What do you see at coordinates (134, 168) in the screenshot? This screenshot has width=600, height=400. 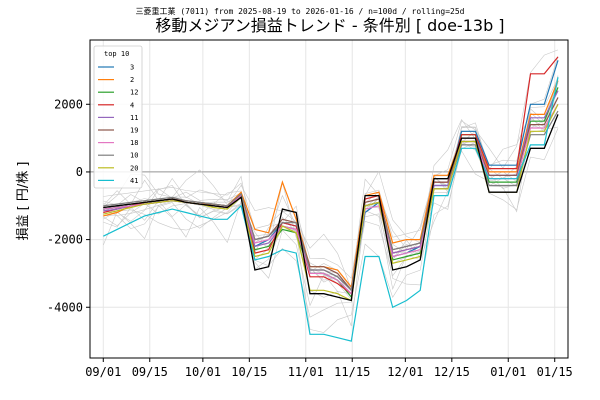 I see `legend-entry-20: 20` at bounding box center [134, 168].